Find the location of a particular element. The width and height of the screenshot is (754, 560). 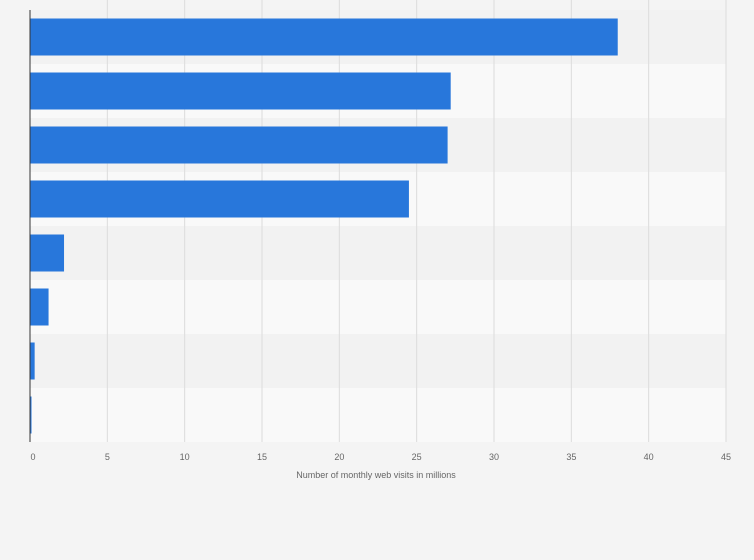

x-tick-label: 15 is located at coordinates (262, 457).